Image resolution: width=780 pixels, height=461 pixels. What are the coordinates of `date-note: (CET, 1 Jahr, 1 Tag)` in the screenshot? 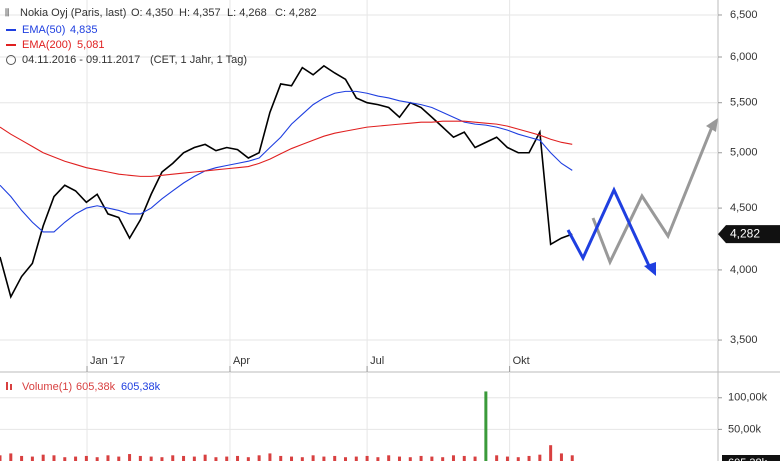 It's located at (198, 60).